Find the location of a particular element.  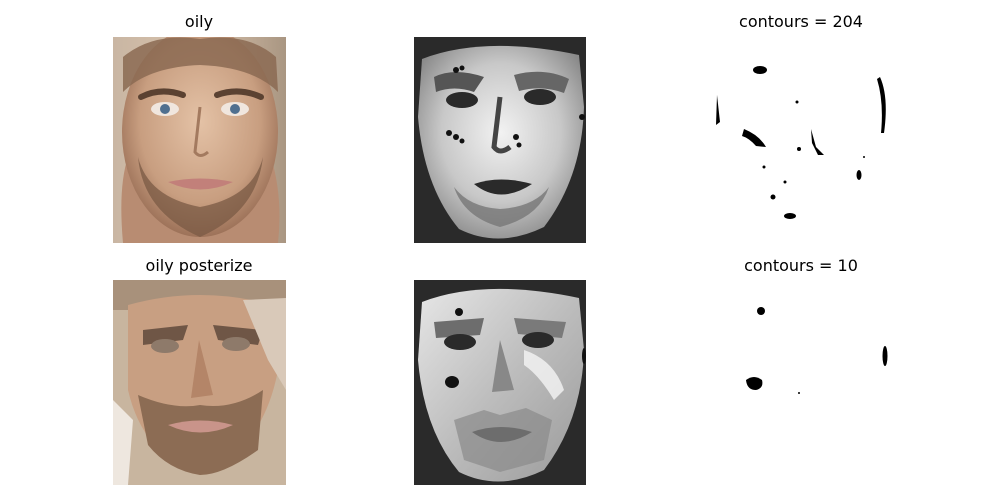

posterized-face-photo-panel is located at coordinates (199, 382).